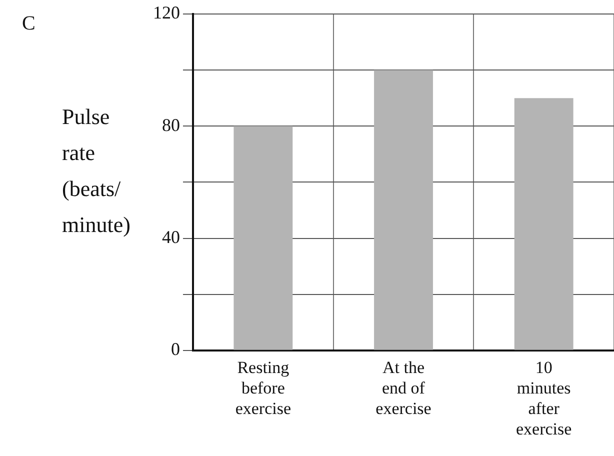  Describe the element at coordinates (171, 124) in the screenshot. I see `y-tick-label: 80` at that location.